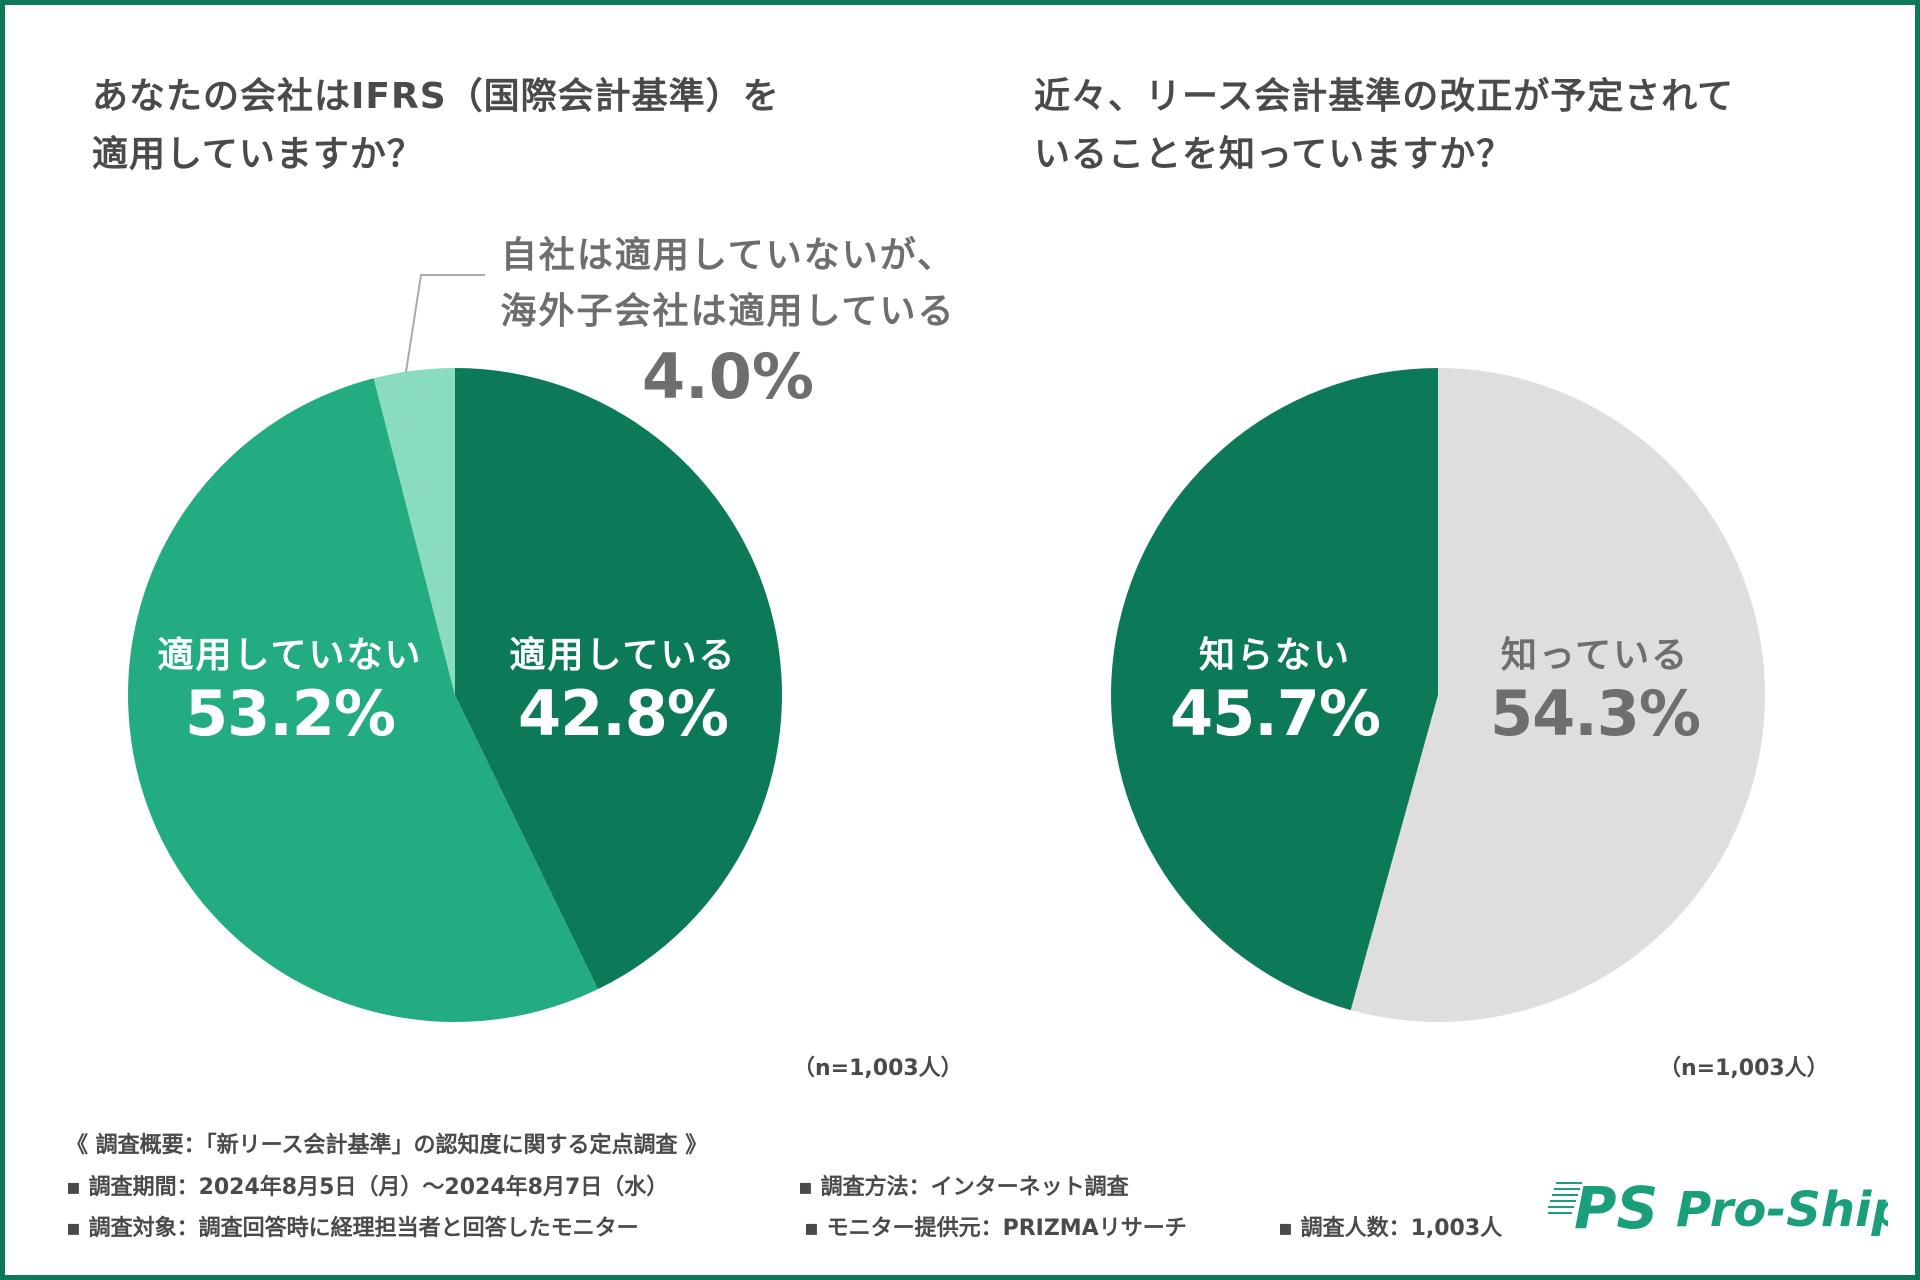 This screenshot has width=1920, height=1280. I want to click on slice-applied, so click(619, 679).